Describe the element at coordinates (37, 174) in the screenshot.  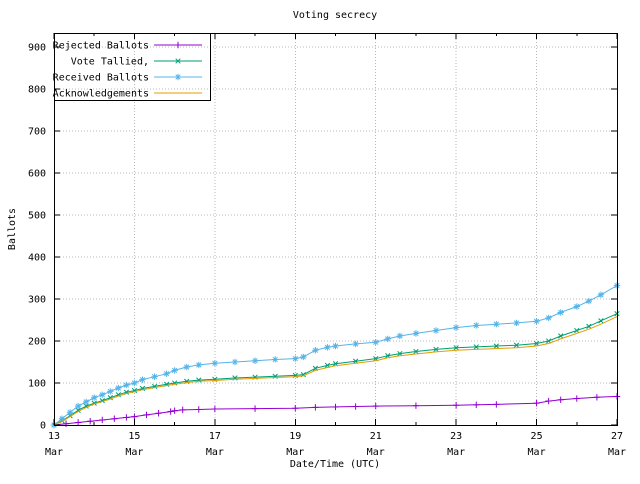
I see `y-tick-label: 600` at that location.